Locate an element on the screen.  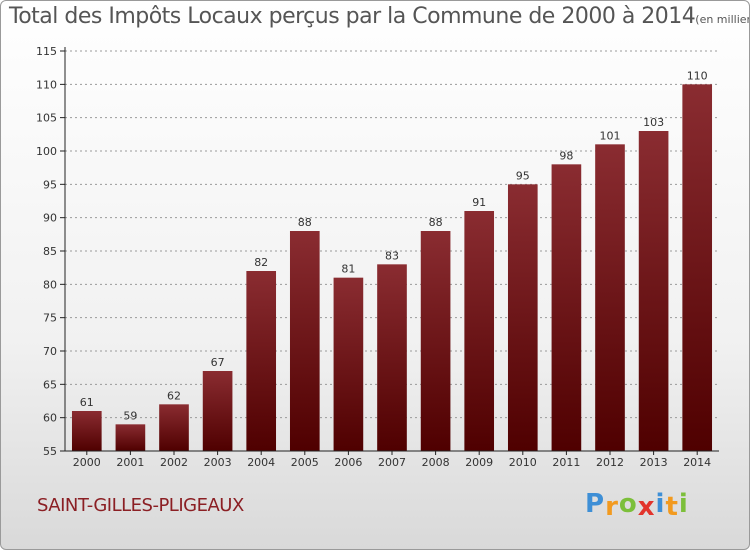
x-tick-label: 2013 is located at coordinates (654, 462).